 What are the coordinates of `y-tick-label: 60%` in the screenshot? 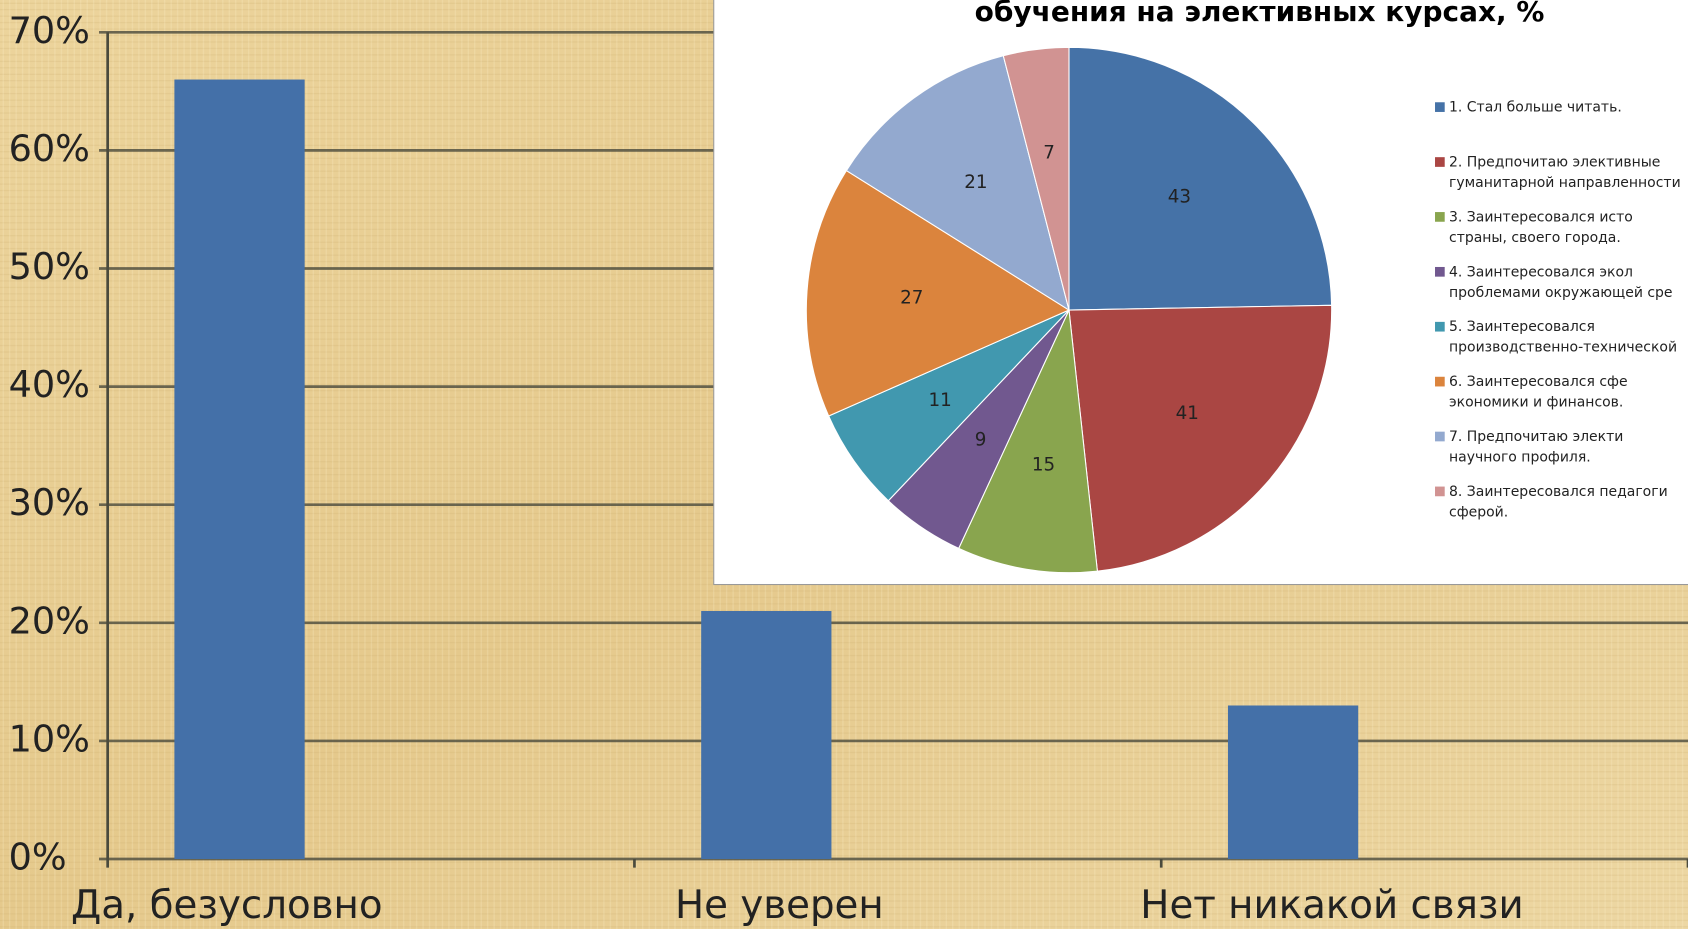 It's located at (49, 148).